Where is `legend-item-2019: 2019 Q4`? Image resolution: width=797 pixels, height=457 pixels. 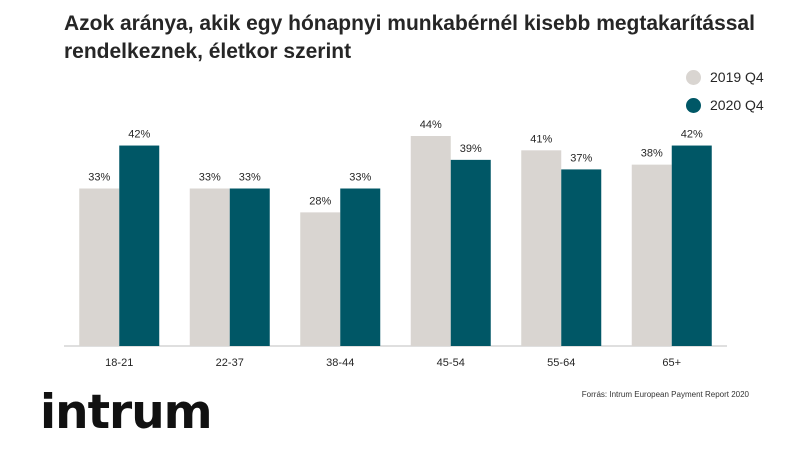
legend-item-2019: 2019 Q4 is located at coordinates (725, 77).